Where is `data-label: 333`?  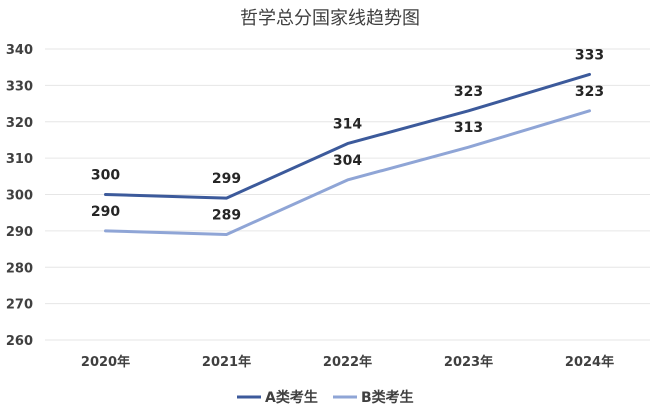
data-label: 333 is located at coordinates (589, 55).